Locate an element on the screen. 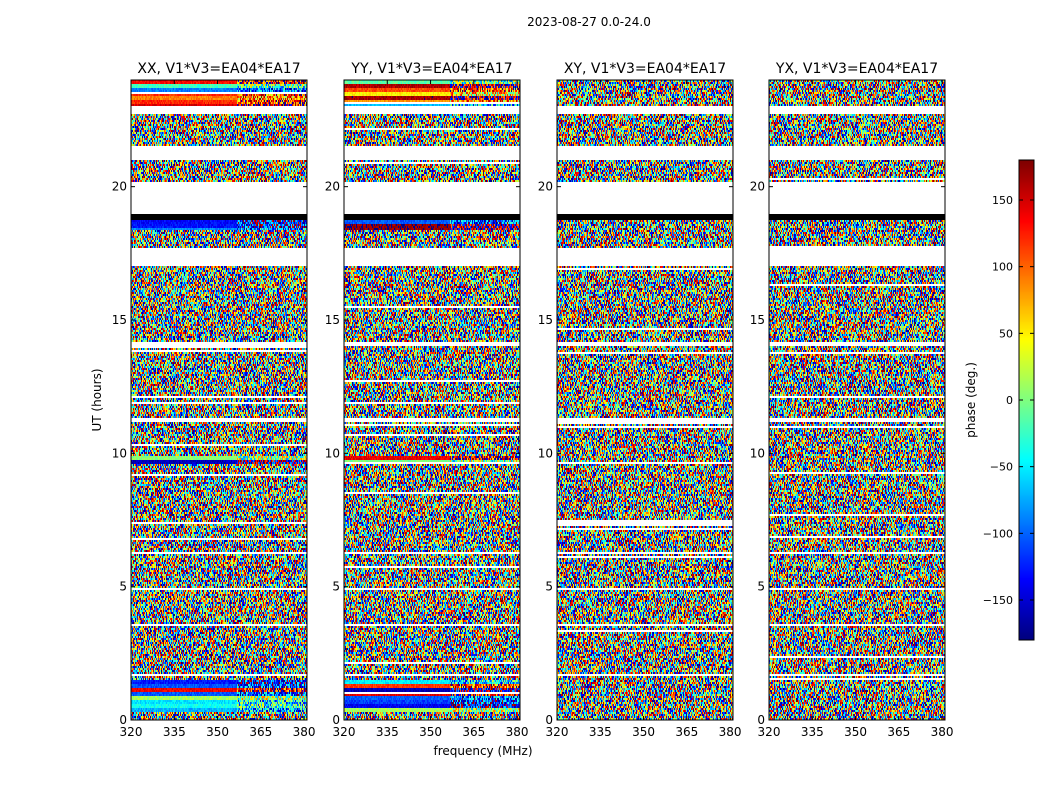 Image resolution: width=1050 pixels, height=800 pixels. panel-title: YY, V1*V3=EA04*EA17 is located at coordinates (431, 69).